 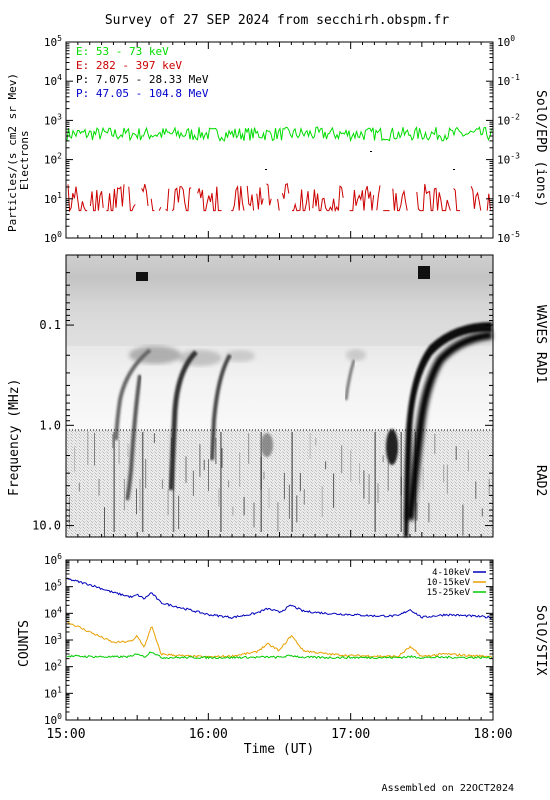 I want to click on right-tick-label: 10⁻⁴, so click(x=508, y=198).